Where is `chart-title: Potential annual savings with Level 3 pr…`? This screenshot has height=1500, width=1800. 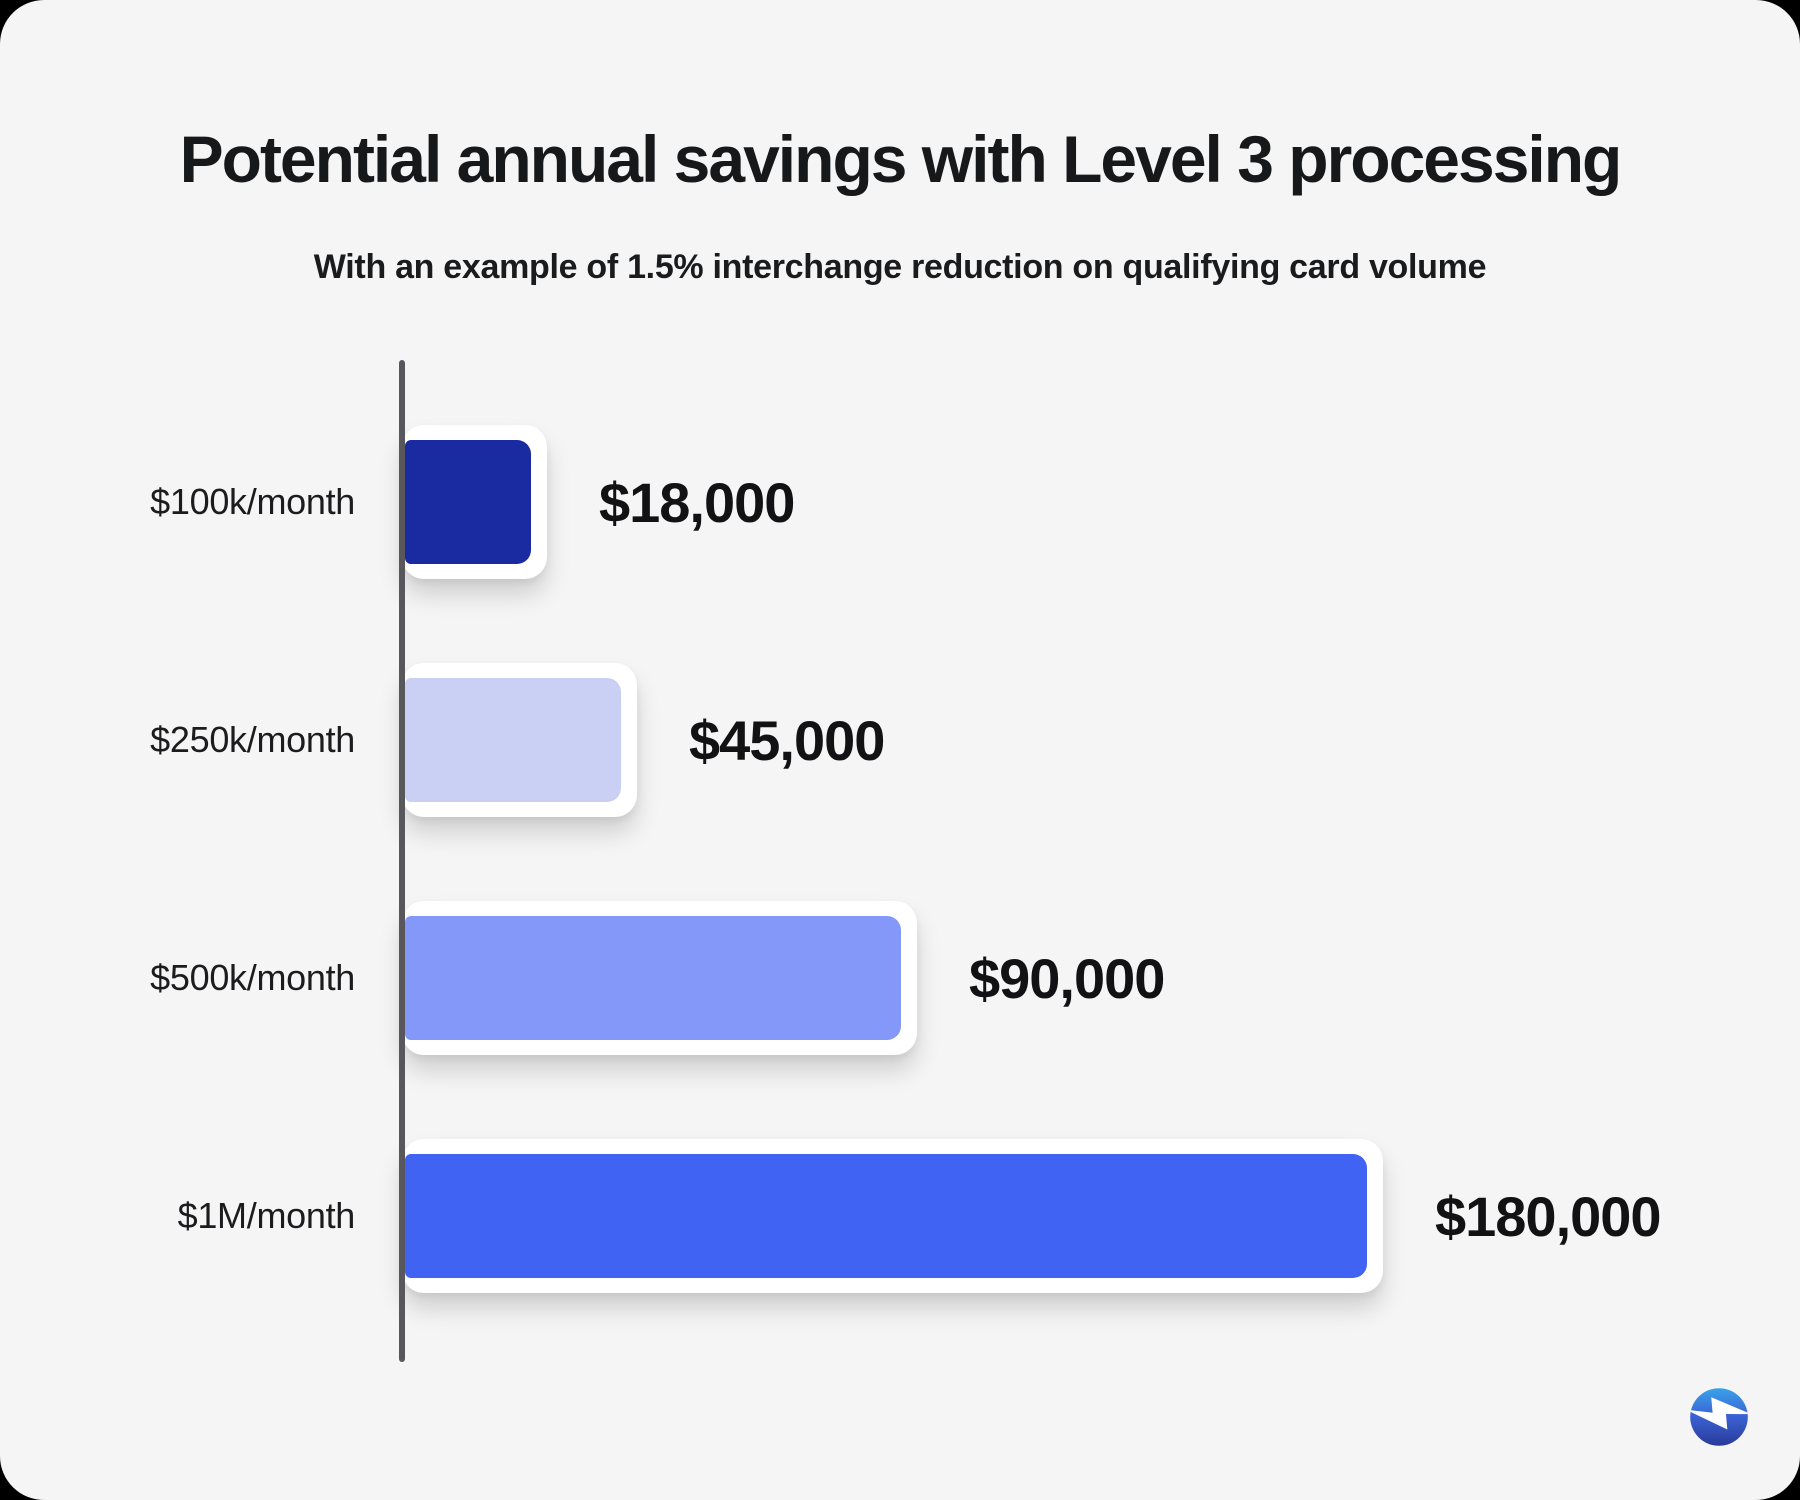
chart-title: Potential annual savings with Level 3 pr… is located at coordinates (901, 159).